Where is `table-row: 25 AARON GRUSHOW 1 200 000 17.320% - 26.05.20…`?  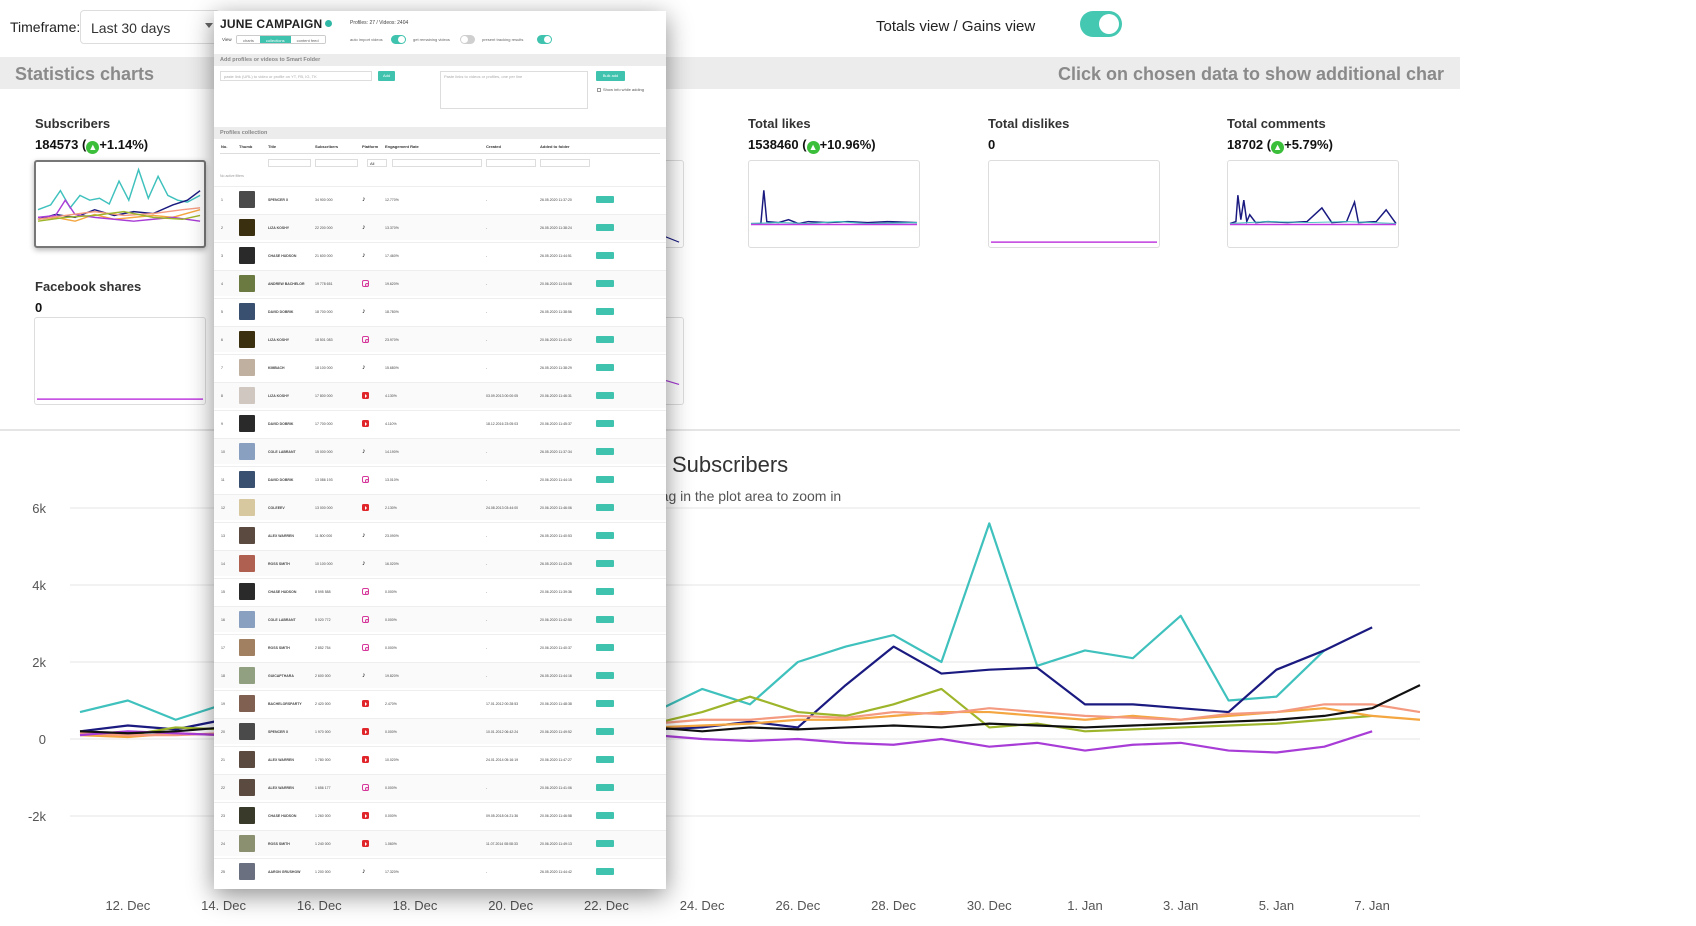 table-row: 25 AARON GRUSHOW 1 200 000 17.320% - 26.05.20… is located at coordinates (440, 871).